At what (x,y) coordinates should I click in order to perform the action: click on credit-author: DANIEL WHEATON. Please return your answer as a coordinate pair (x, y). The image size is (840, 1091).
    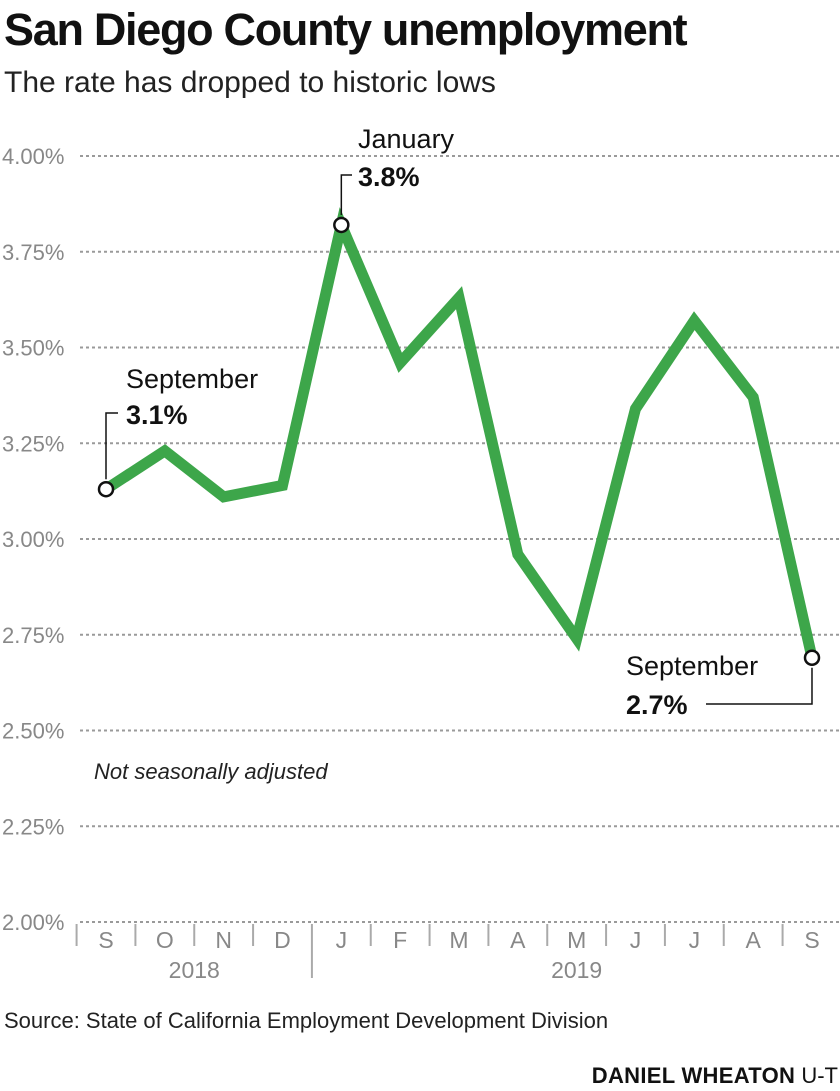
    Looking at the image, I should click on (693, 1075).